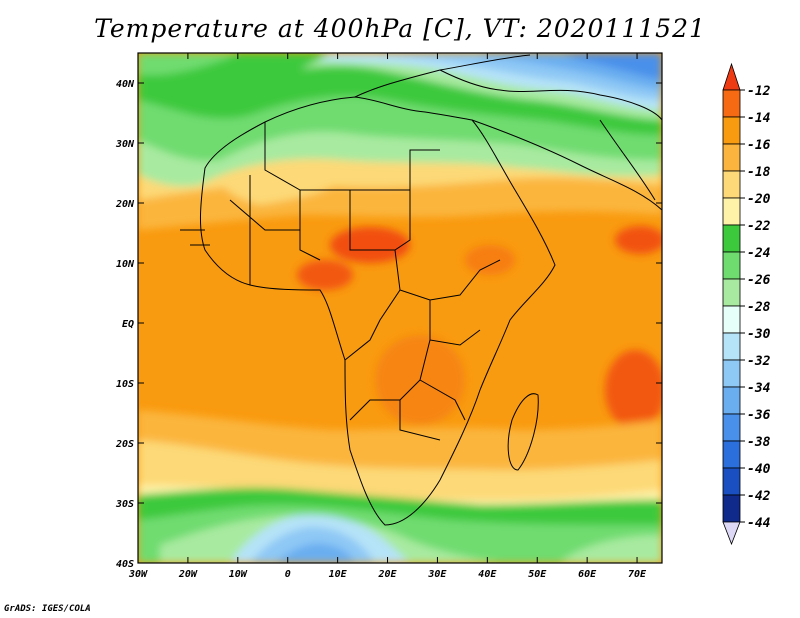 The width and height of the screenshot is (800, 618). Describe the element at coordinates (125, 384) in the screenshot. I see `lat-tick-label: 10S` at that location.